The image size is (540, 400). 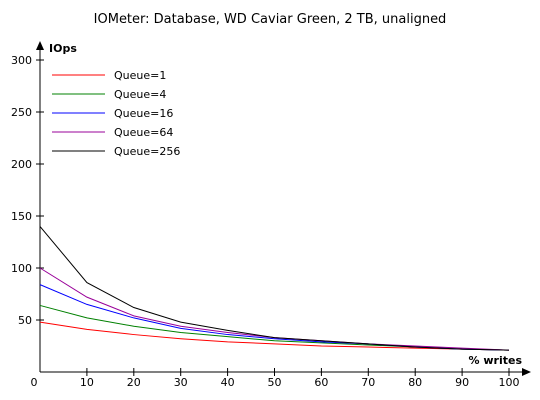 What do you see at coordinates (368, 382) in the screenshot?
I see `x-tick-label: 70` at bounding box center [368, 382].